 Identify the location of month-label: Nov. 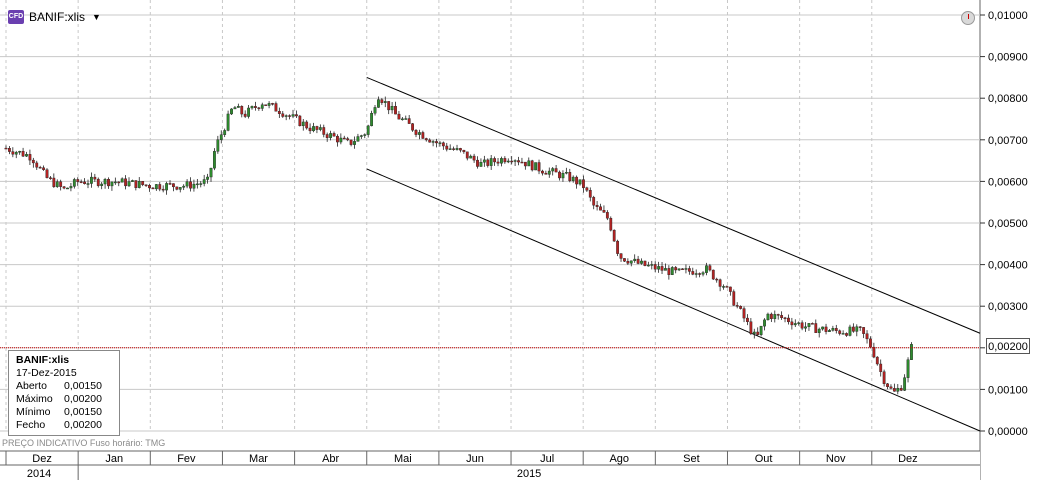
(836, 459).